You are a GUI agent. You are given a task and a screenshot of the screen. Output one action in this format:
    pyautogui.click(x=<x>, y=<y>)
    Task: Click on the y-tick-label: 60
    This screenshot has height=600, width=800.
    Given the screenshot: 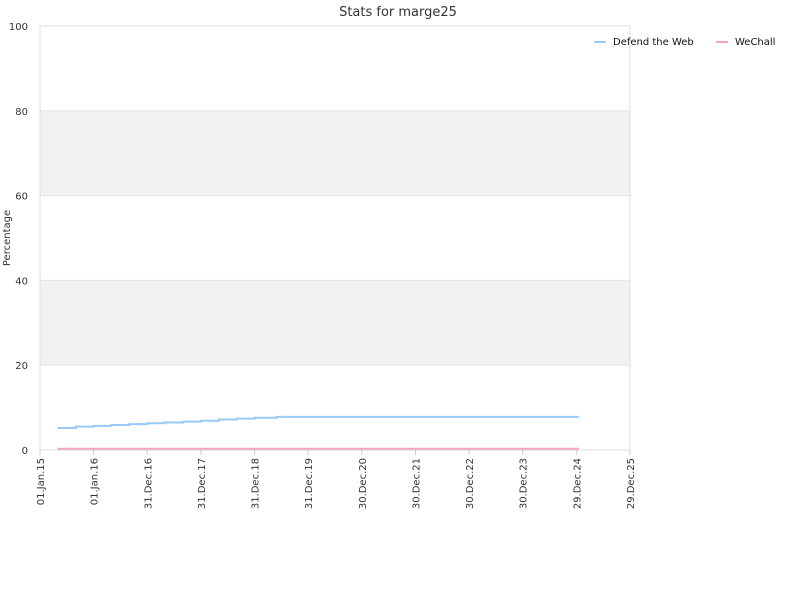 What is the action you would take?
    pyautogui.click(x=21, y=197)
    